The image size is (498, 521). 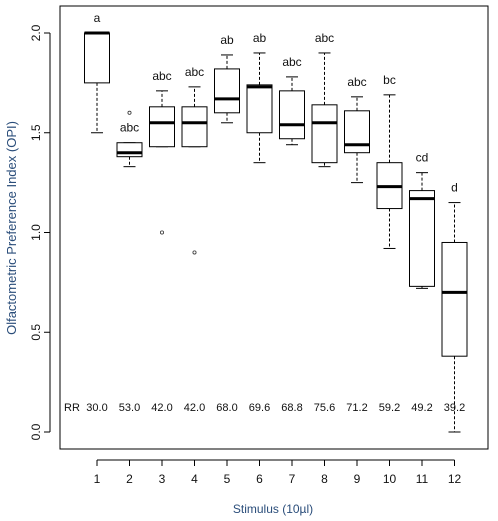 What do you see at coordinates (97, 479) in the screenshot?
I see `x-tick-label: 1` at bounding box center [97, 479].